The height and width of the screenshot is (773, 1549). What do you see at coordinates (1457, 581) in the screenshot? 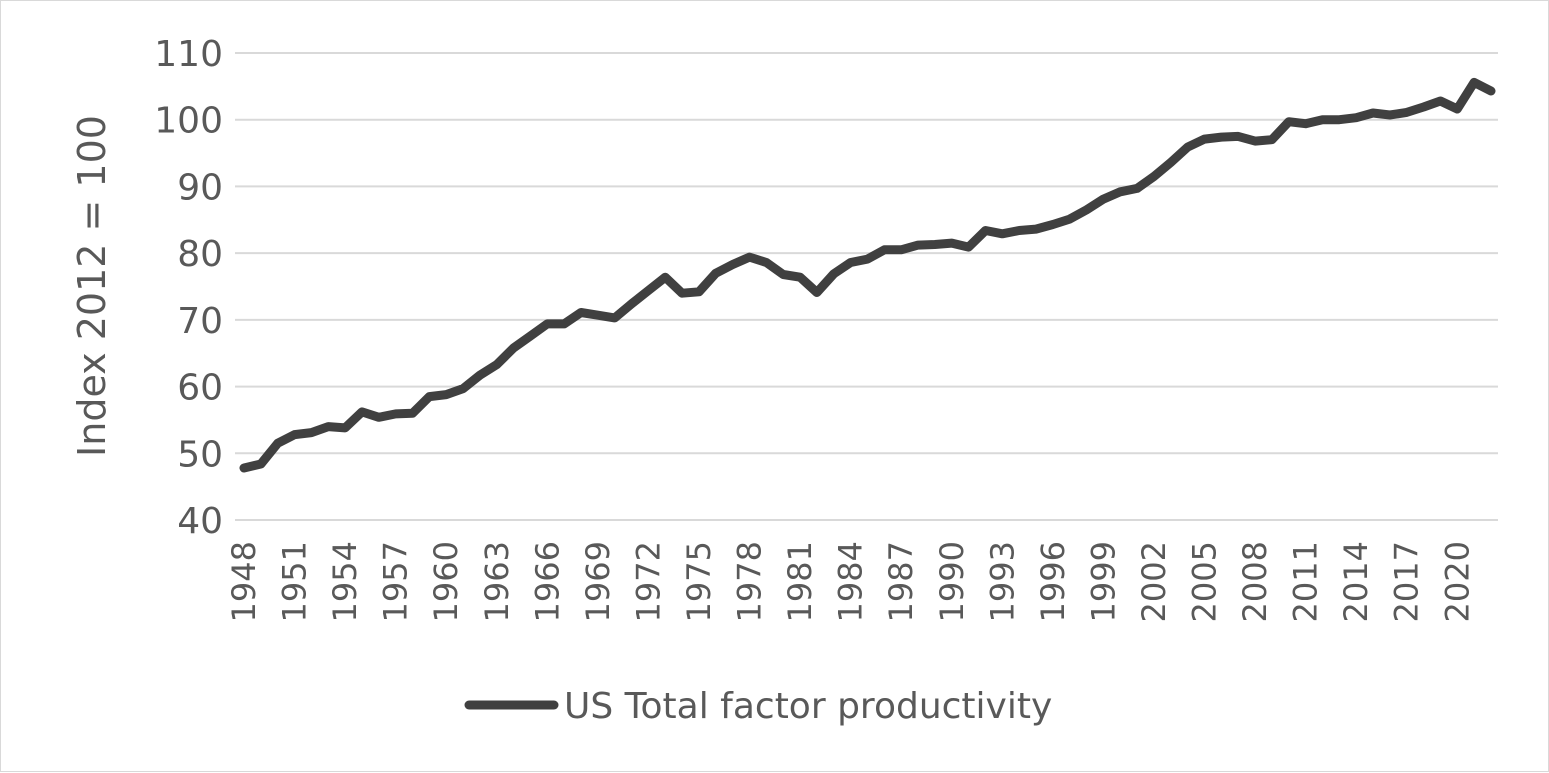
I see `x-tick-label: 2020` at bounding box center [1457, 581].